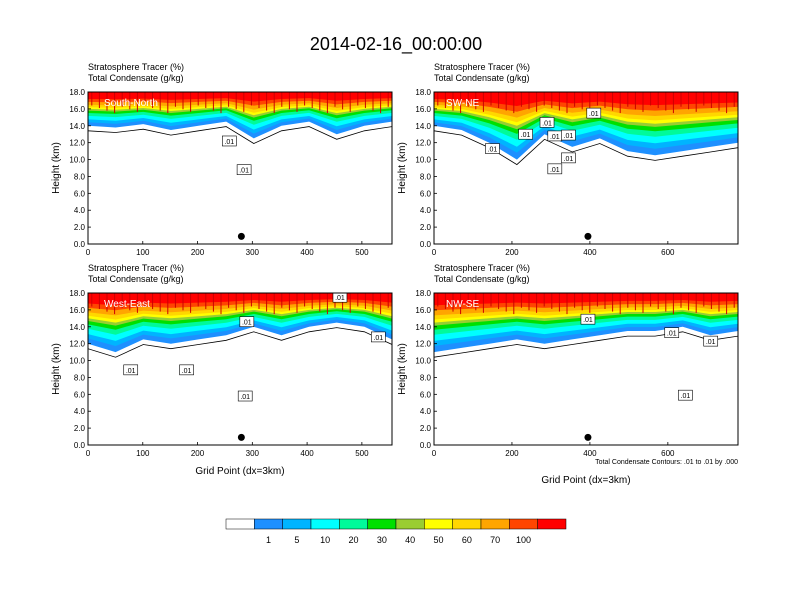 The width and height of the screenshot is (792, 612). Describe the element at coordinates (410, 540) in the screenshot. I see `colorbar-level-label: 40` at that location.